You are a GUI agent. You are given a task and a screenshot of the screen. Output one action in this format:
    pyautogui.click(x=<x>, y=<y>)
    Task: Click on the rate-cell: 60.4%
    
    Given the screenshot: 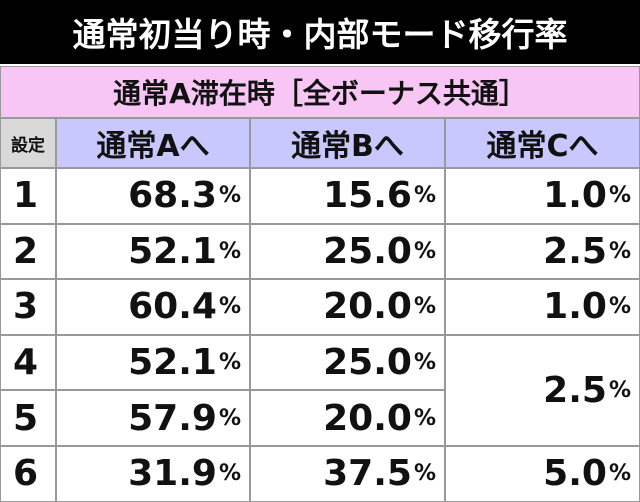 What is the action you would take?
    pyautogui.click(x=153, y=307)
    